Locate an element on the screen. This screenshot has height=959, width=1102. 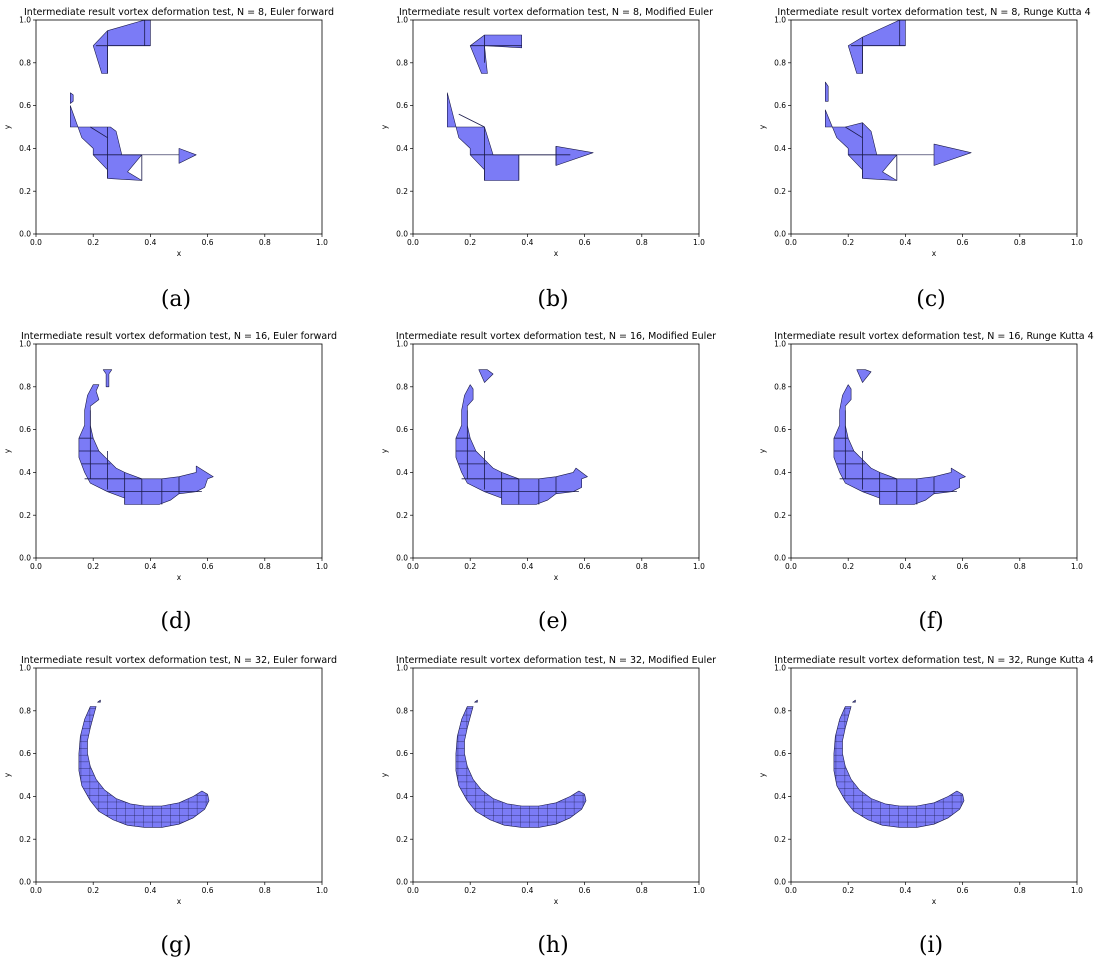
subfigure-caption: (e) is located at coordinates (553, 621).